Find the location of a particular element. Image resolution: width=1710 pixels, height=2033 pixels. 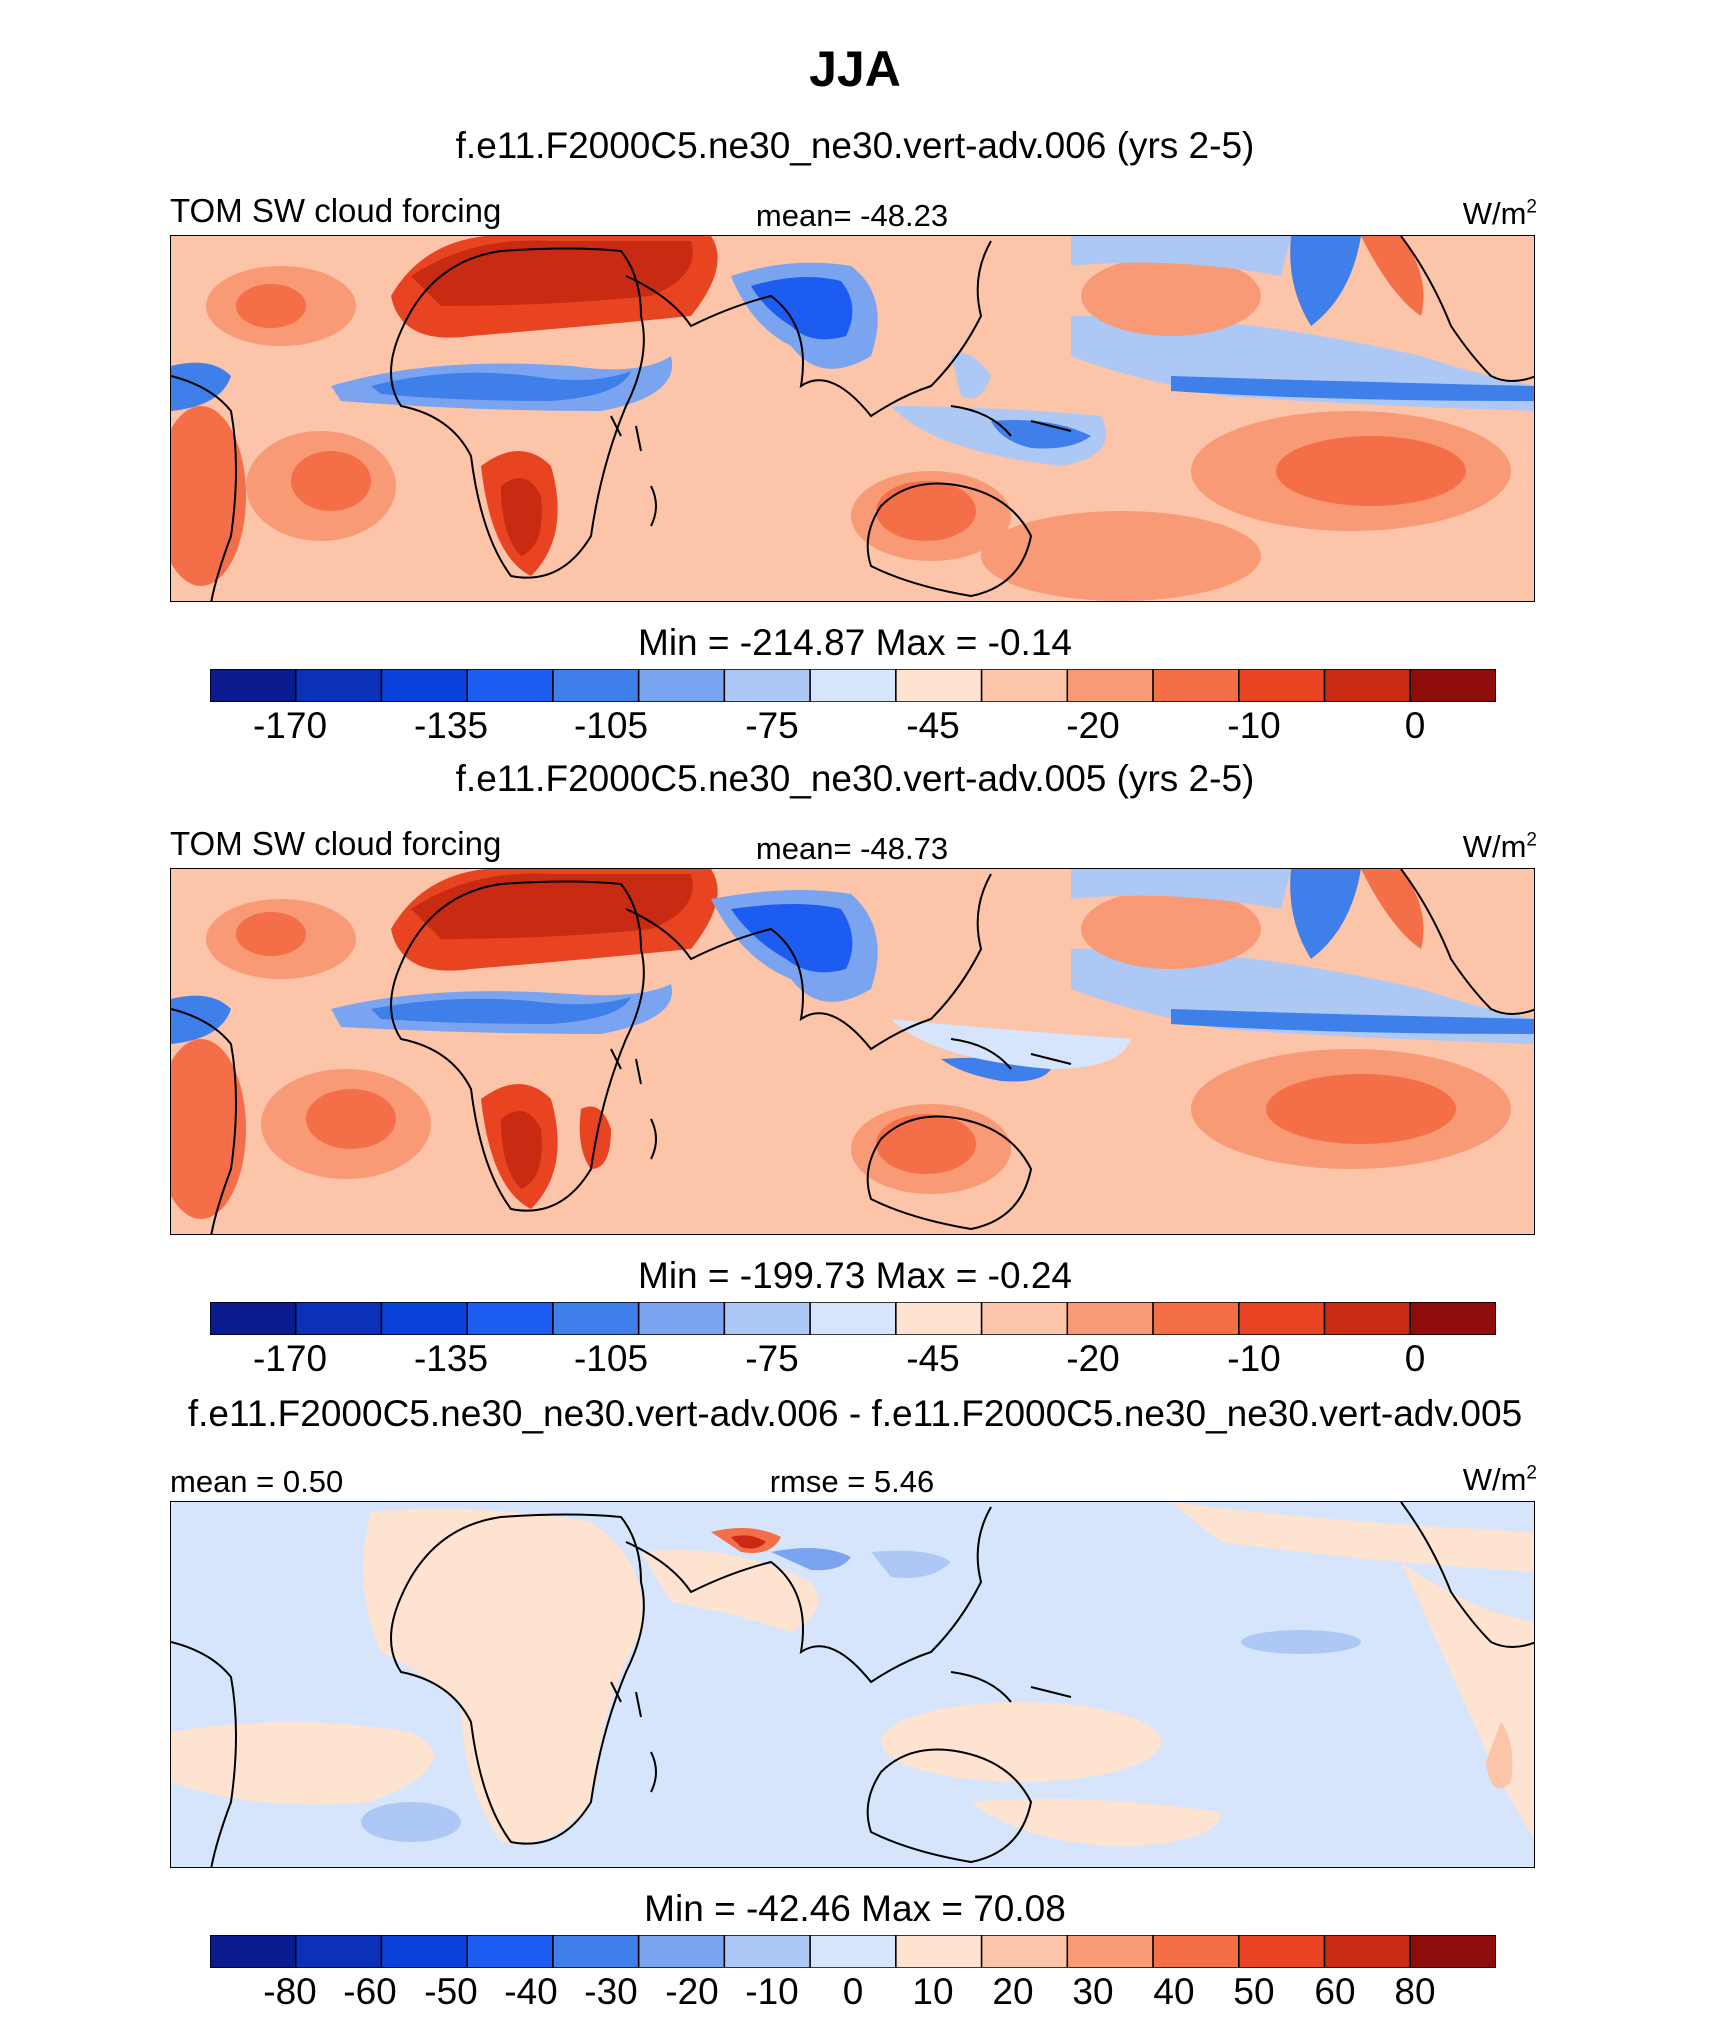

colorbar-tick-label: 60 is located at coordinates (1335, 1991).